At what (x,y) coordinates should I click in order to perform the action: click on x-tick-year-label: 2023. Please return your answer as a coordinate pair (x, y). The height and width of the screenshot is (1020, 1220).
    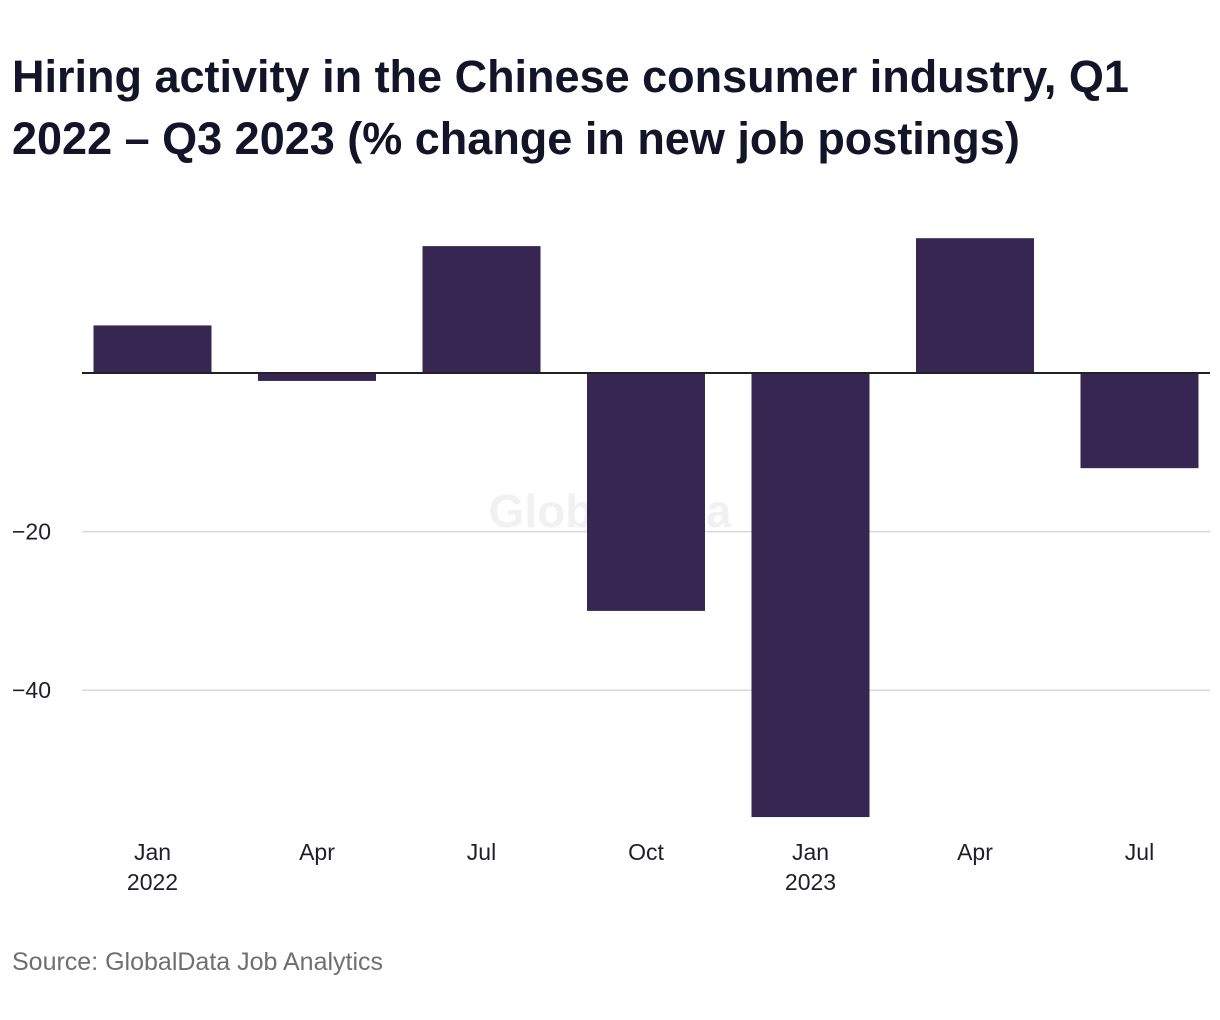
    Looking at the image, I should click on (810, 882).